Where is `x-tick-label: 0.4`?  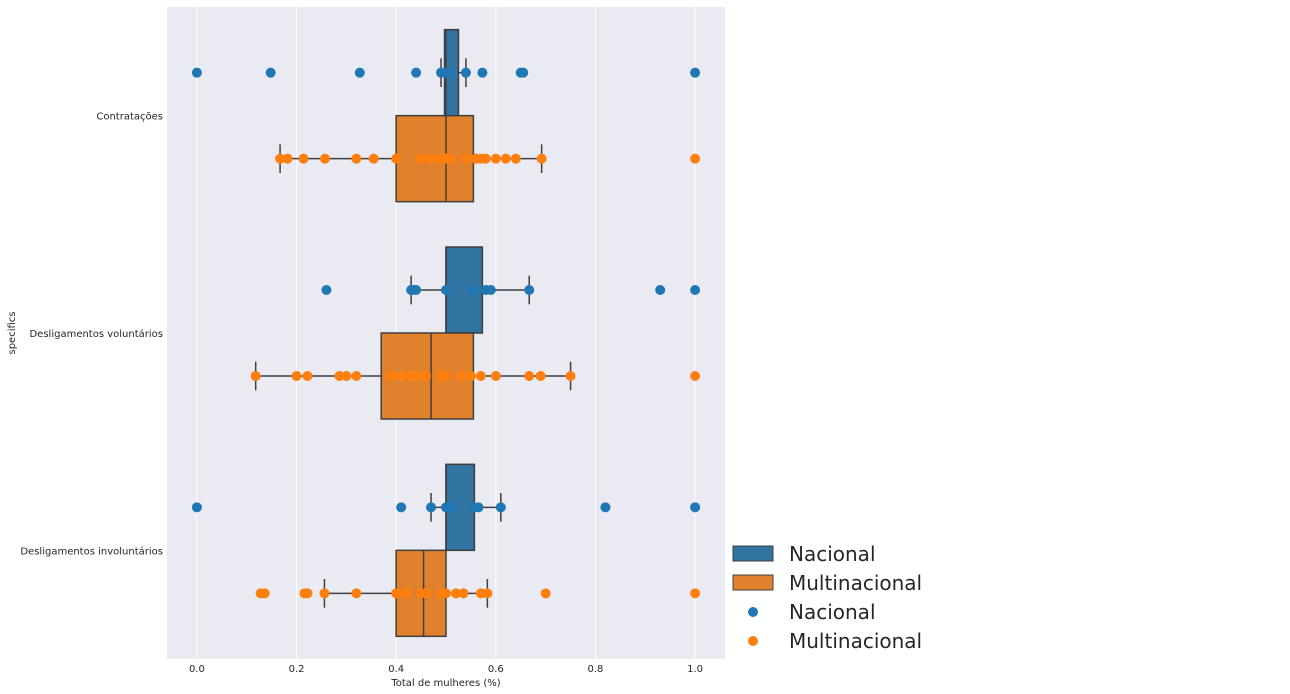 x-tick-label: 0.4 is located at coordinates (396, 669).